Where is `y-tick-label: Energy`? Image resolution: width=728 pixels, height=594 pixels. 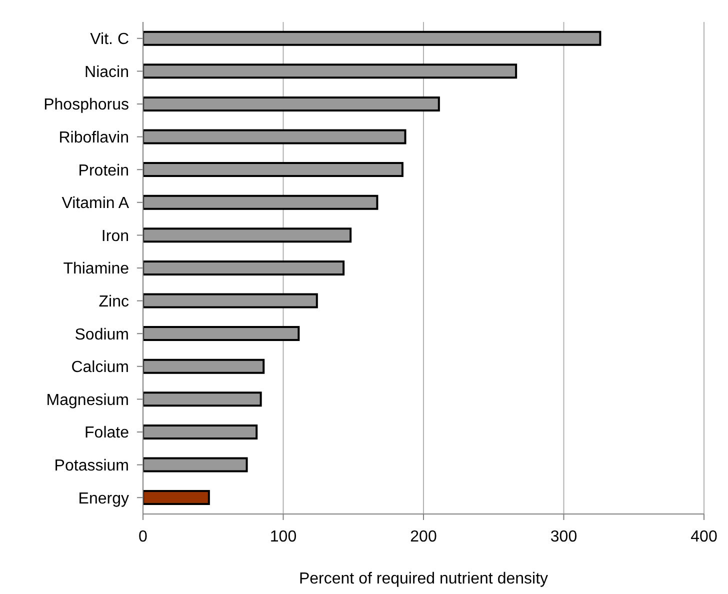 y-tick-label: Energy is located at coordinates (103, 499).